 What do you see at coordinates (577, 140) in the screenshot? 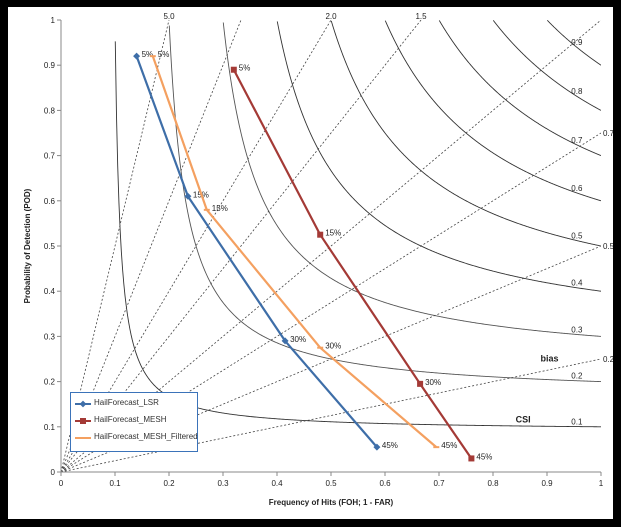
I see `csi-value-label: 0.7` at bounding box center [577, 140].